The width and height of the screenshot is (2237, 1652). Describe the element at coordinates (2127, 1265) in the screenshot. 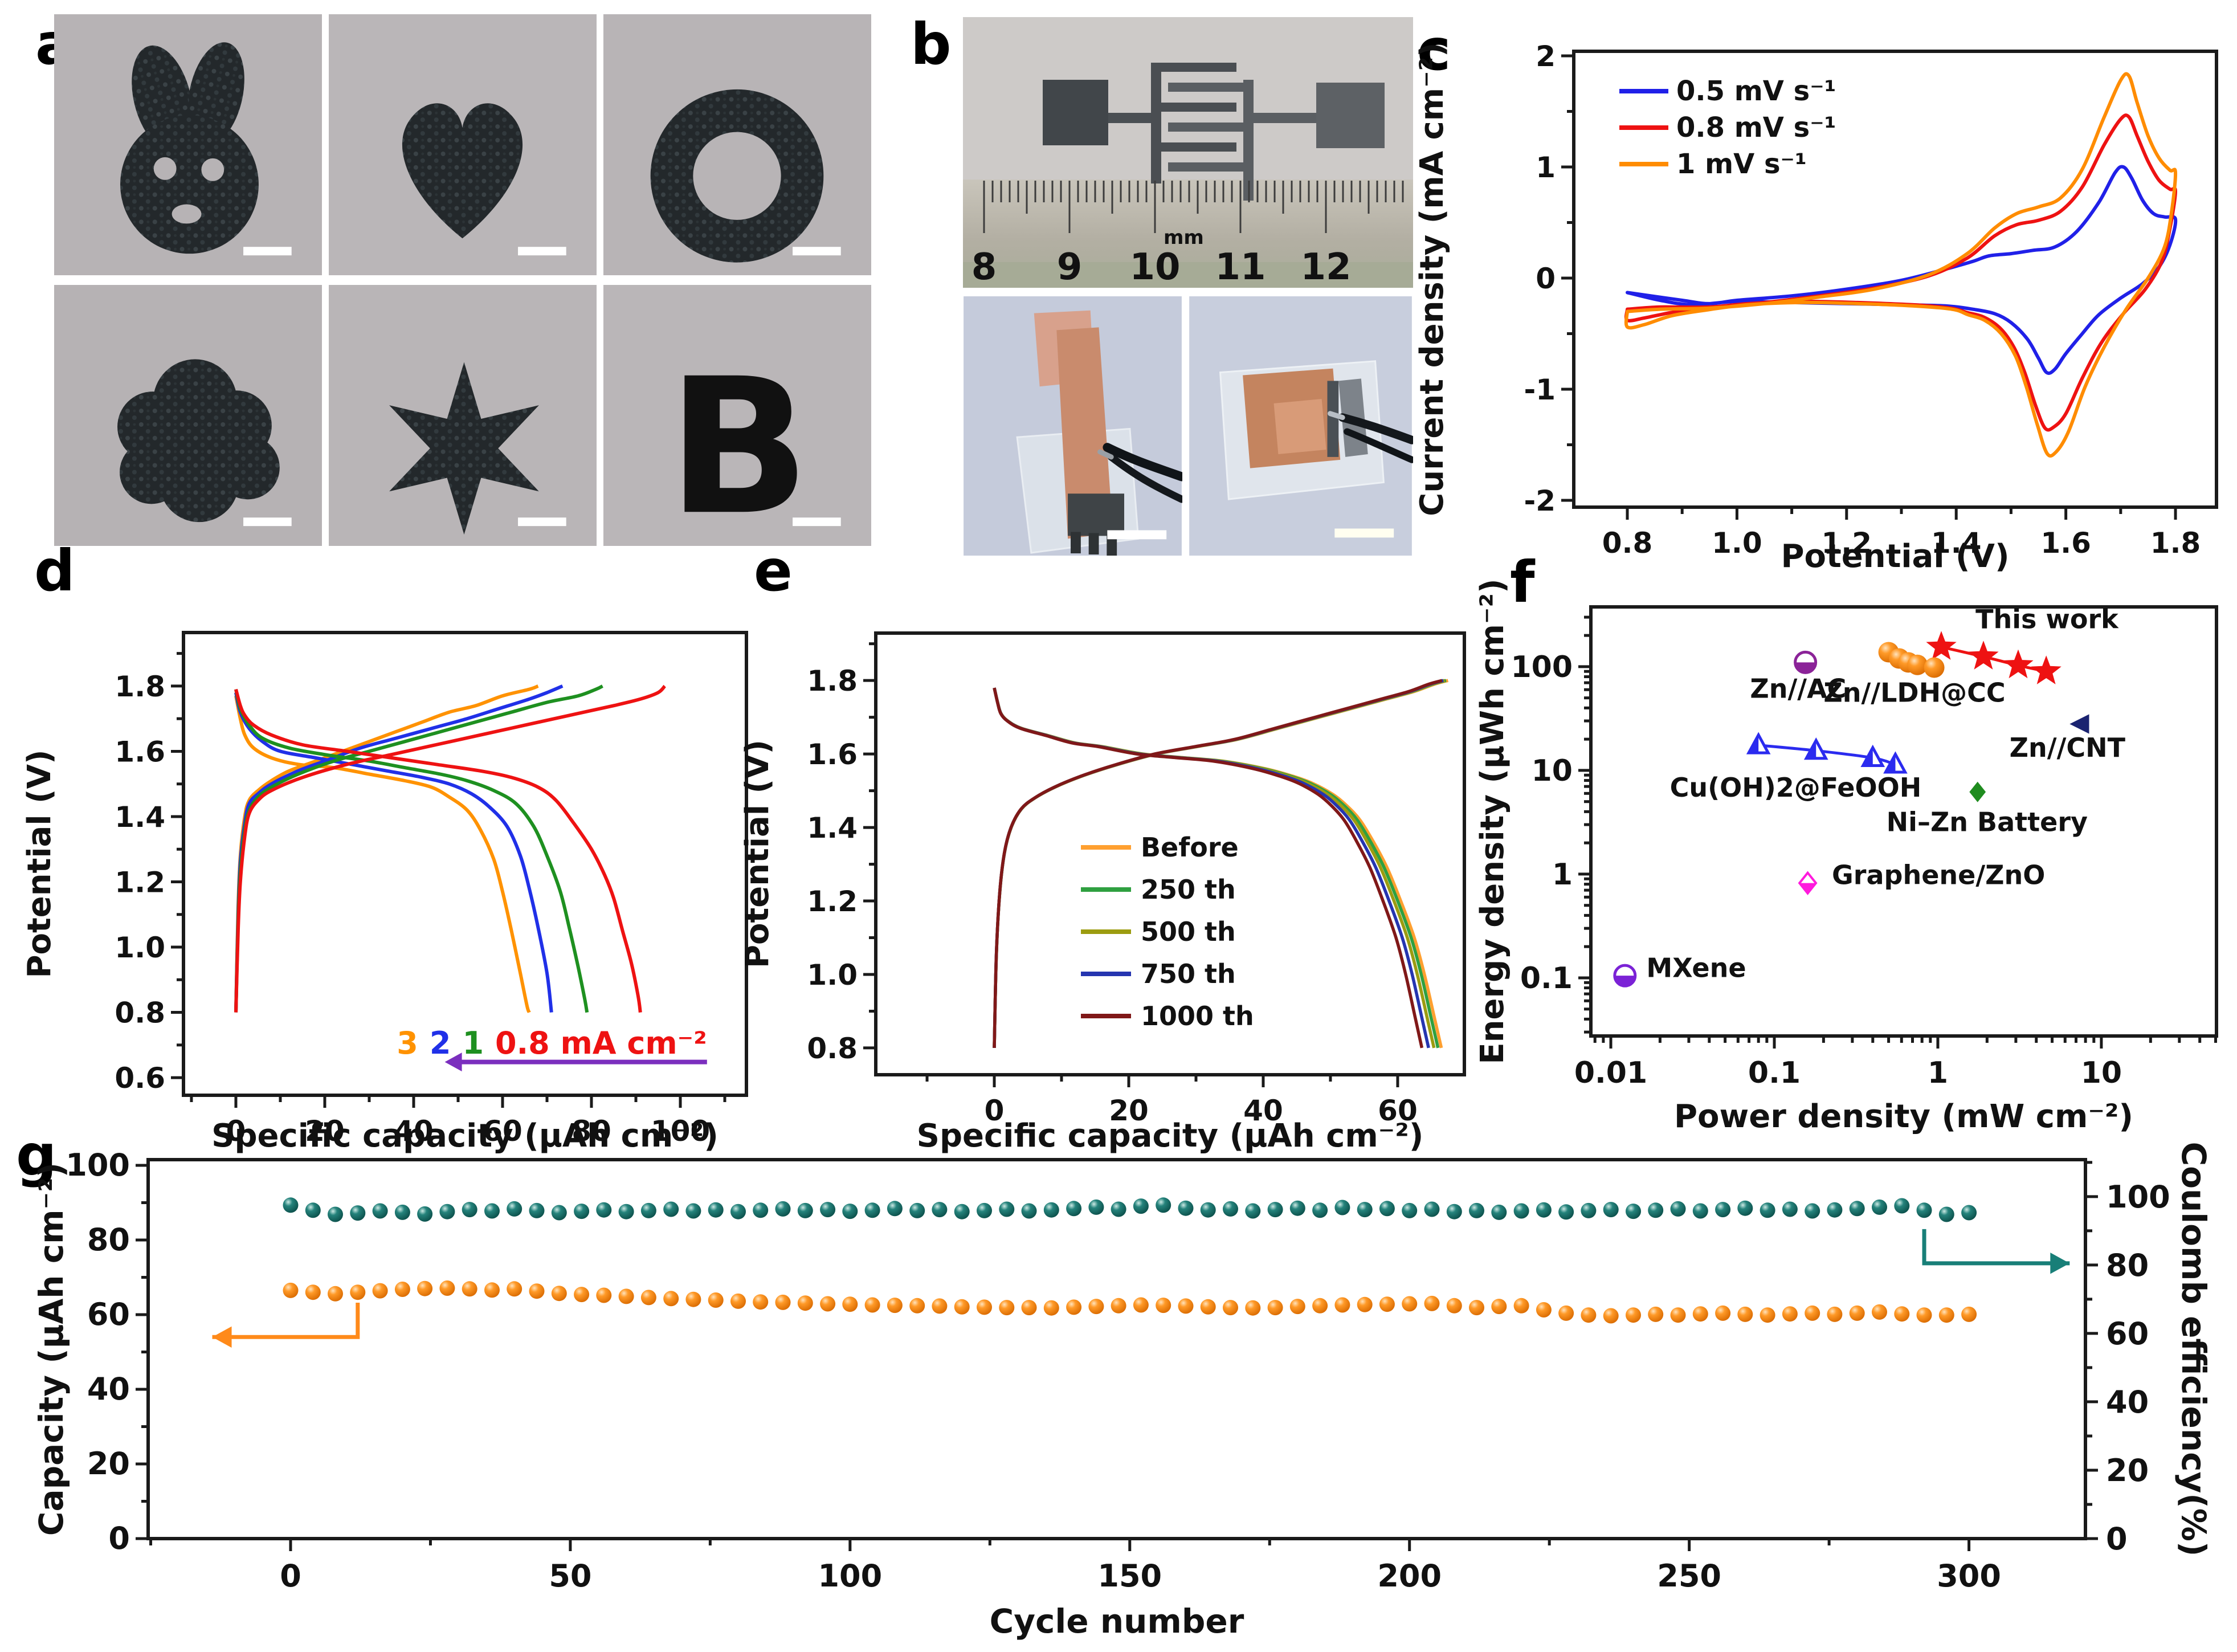

I see `svg-text: 80` at that location.